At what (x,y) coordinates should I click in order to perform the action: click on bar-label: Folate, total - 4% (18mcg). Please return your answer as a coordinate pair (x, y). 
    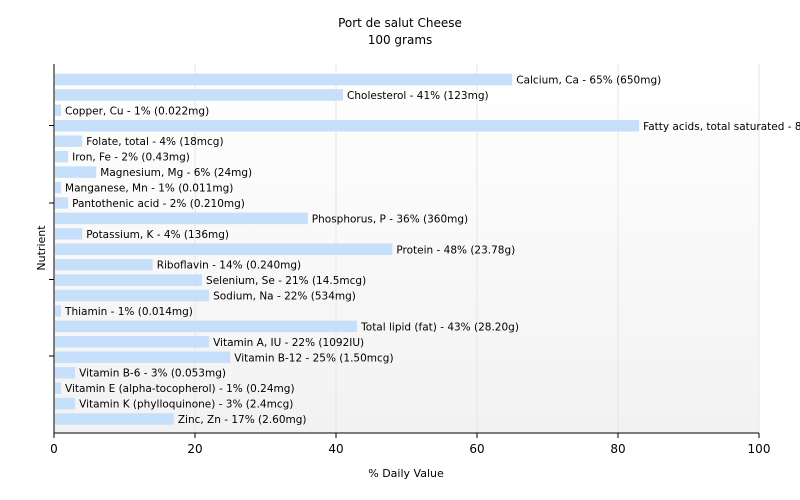
    Looking at the image, I should click on (154, 142).